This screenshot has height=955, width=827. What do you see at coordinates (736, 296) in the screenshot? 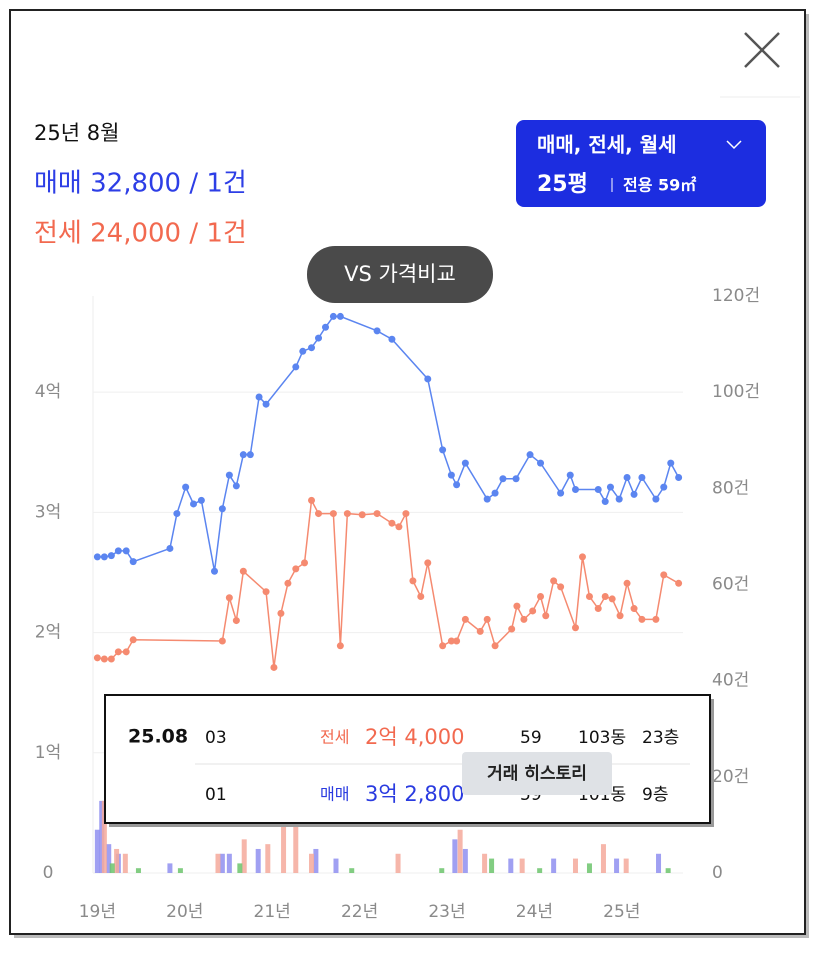
I see `y2-tick-label: 120건` at bounding box center [736, 296].